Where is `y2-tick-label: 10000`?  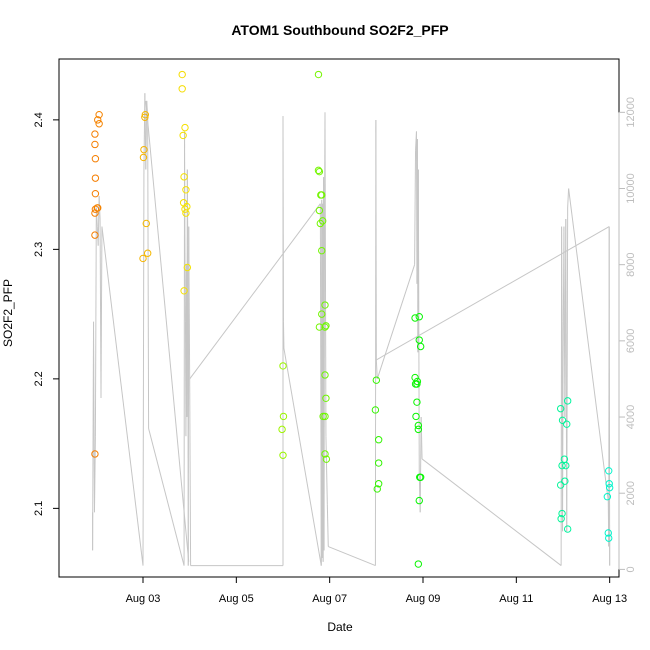
y2-tick-label: 10000 is located at coordinates (631, 188).